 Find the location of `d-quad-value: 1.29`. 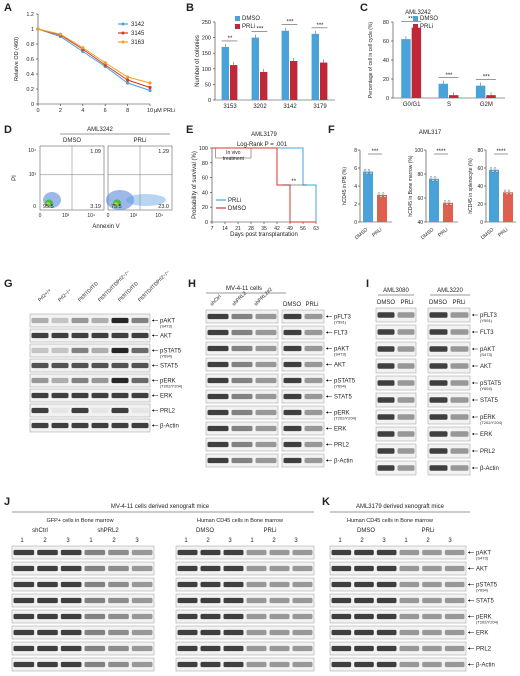

d-quad-value: 1.29 is located at coordinates (163, 152).